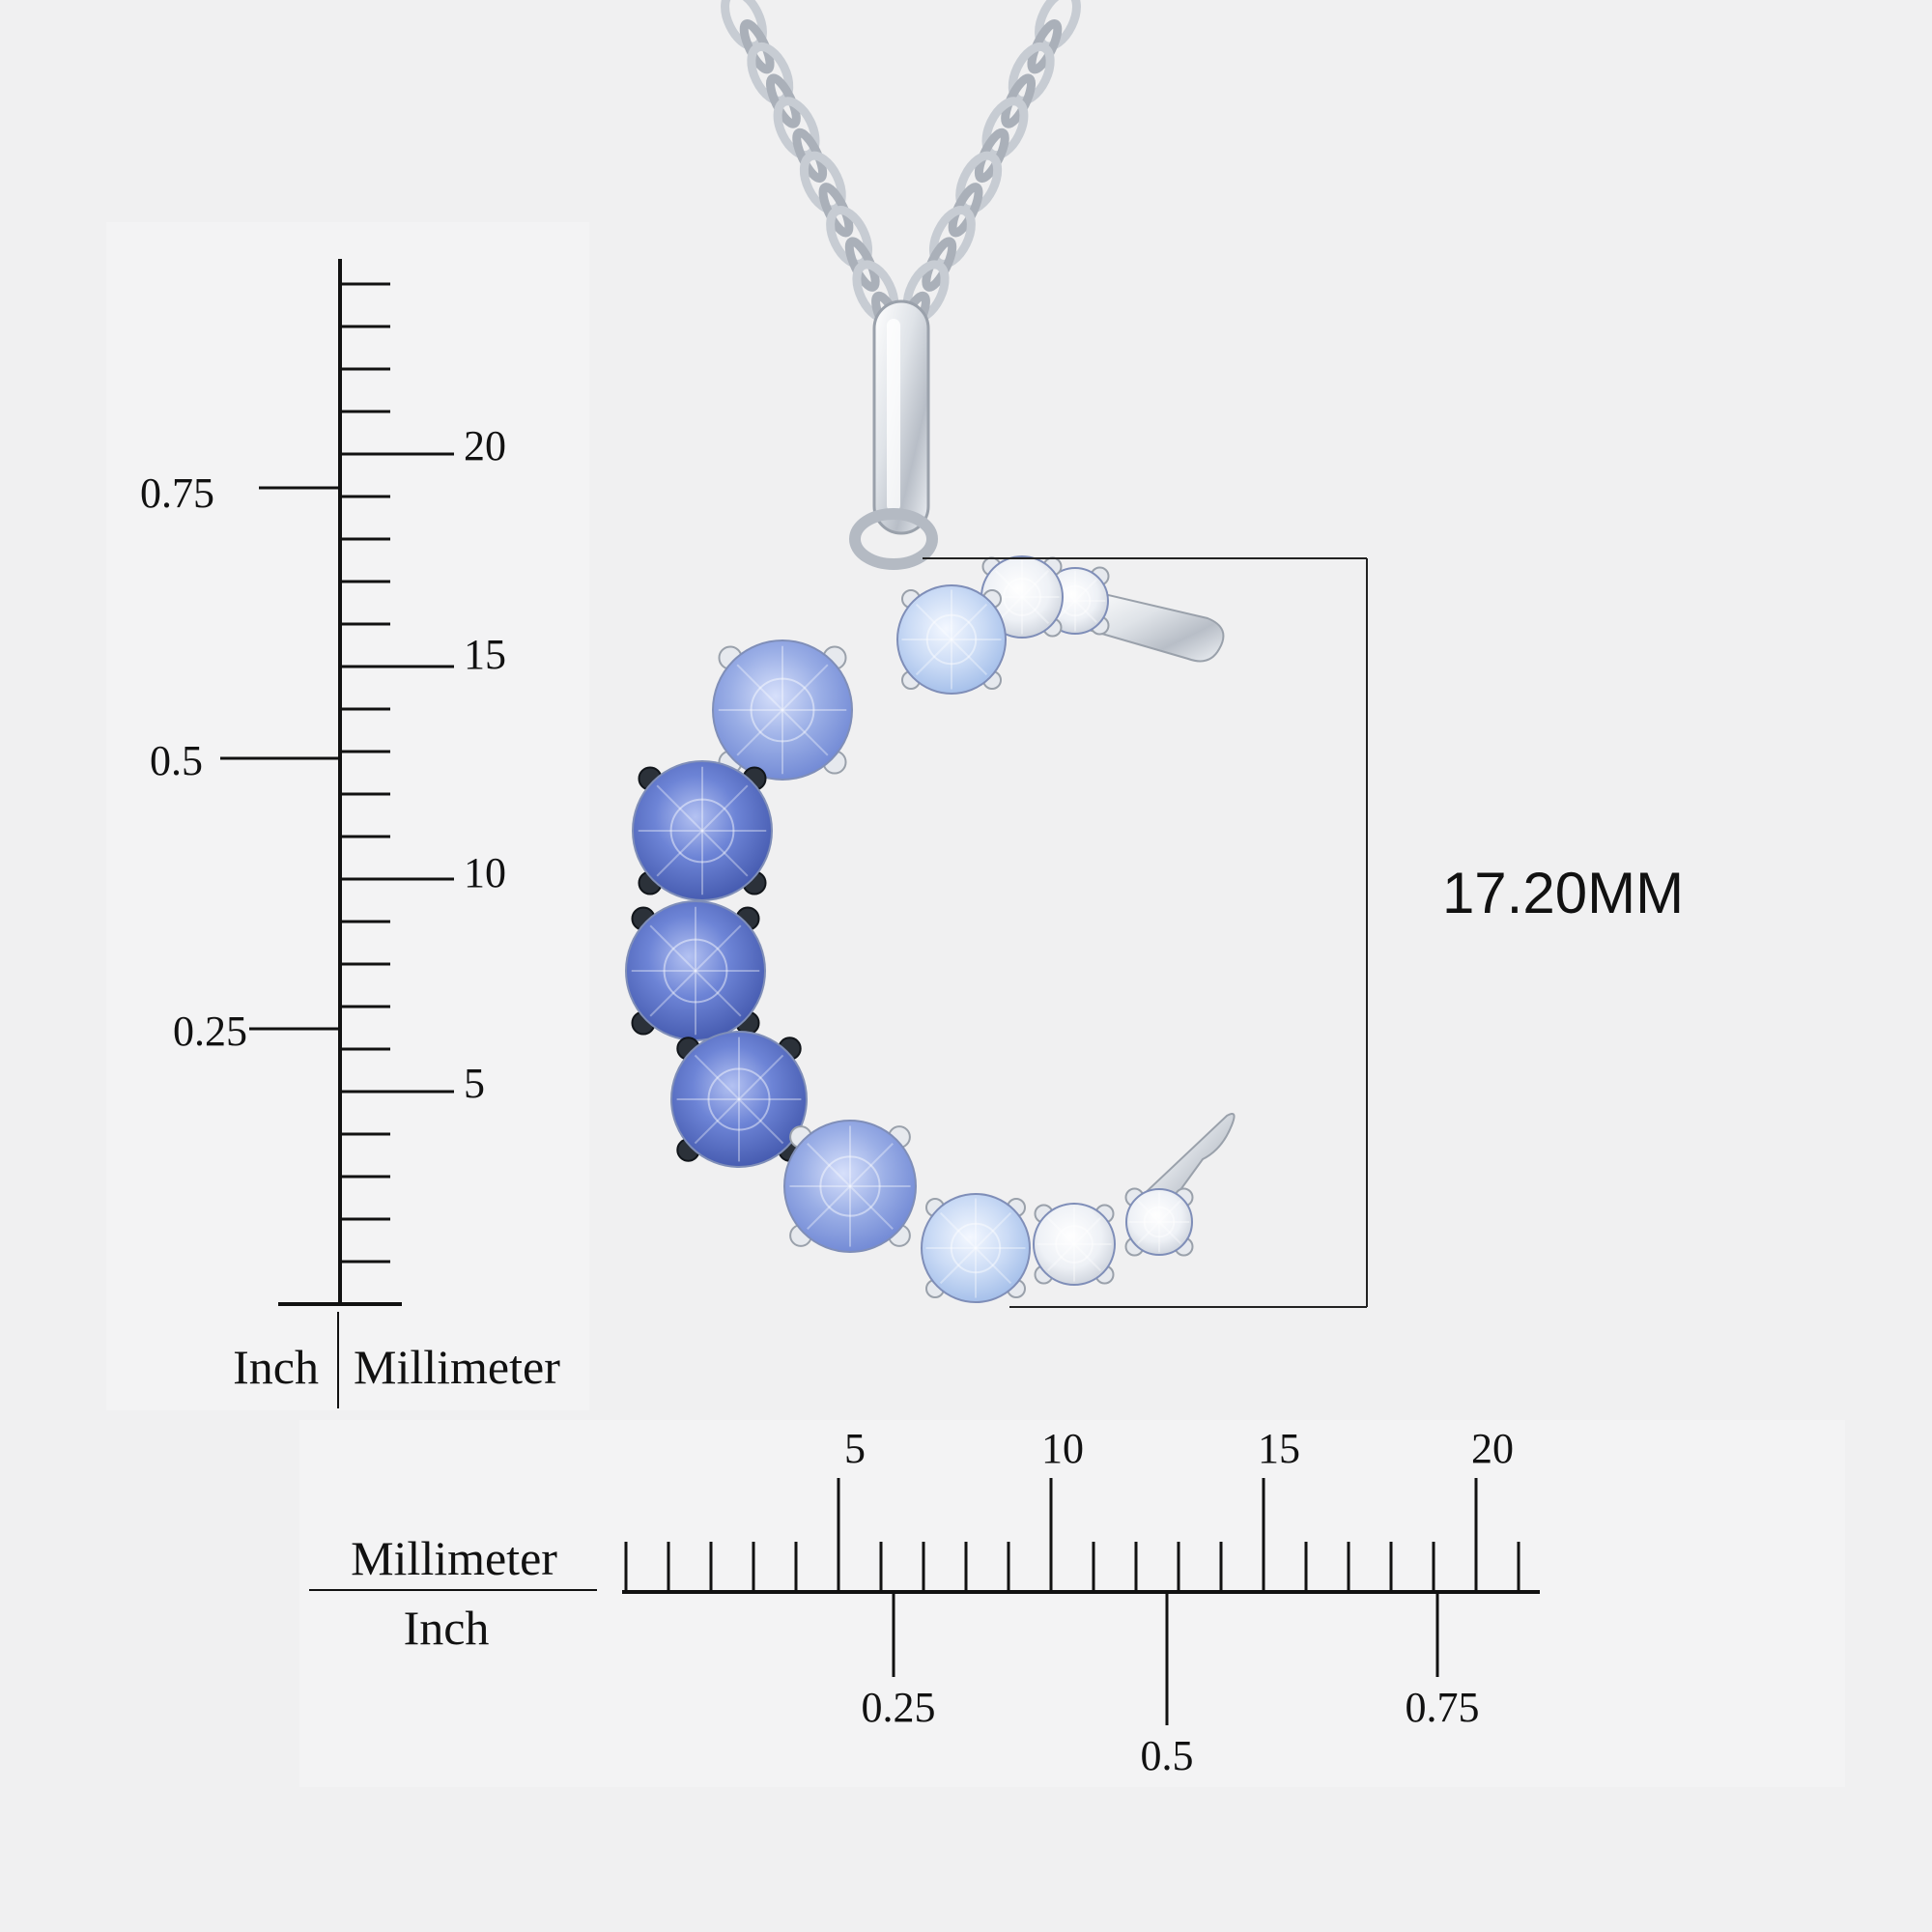 This screenshot has height=1932, width=1932. I want to click on vertical-inch-label-05: 0.5, so click(176, 760).